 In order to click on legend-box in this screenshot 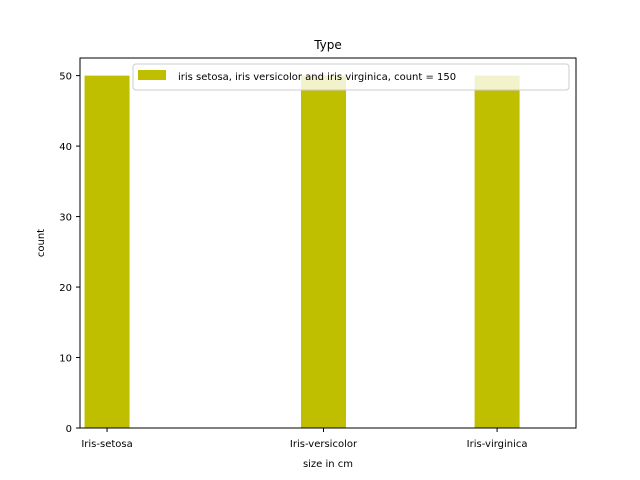, I will do `click(351, 77)`.